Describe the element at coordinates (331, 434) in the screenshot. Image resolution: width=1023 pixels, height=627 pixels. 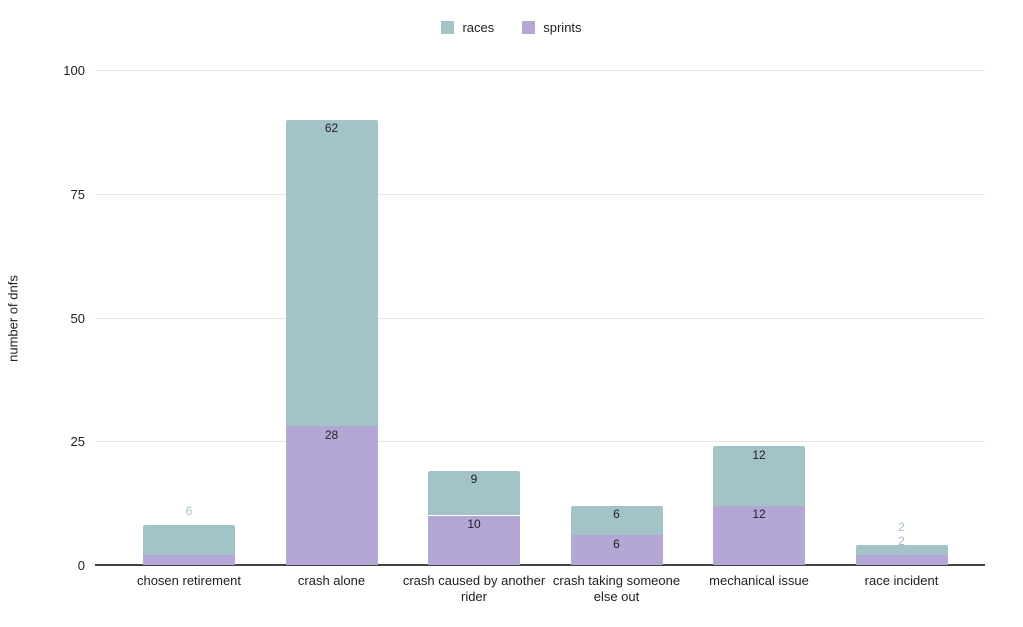
I see `bar-value-label: 28` at that location.